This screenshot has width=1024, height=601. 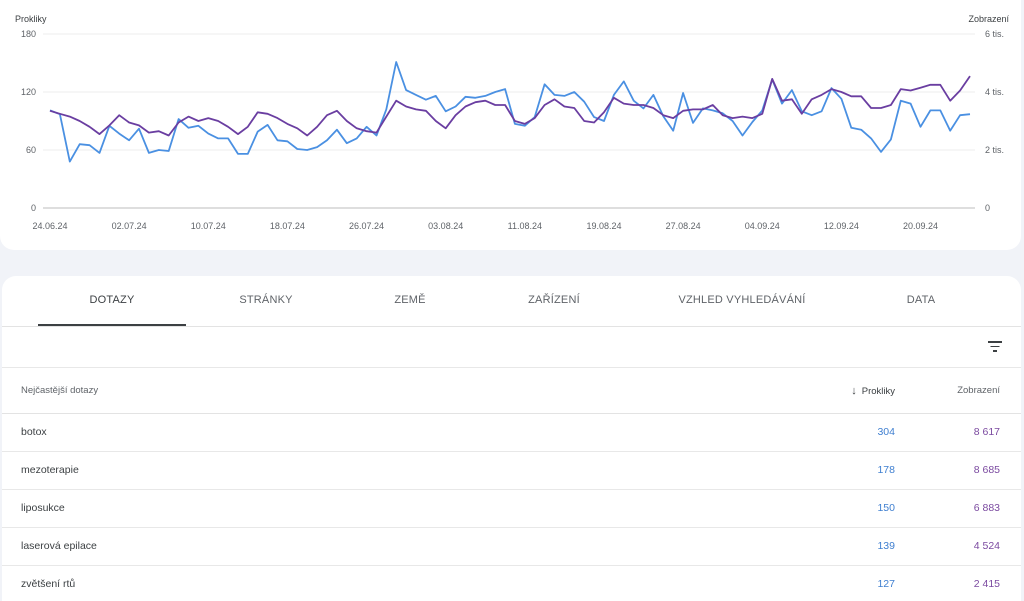 What do you see at coordinates (112, 301) in the screenshot?
I see `tab-dotazy: DOTAZY` at bounding box center [112, 301].